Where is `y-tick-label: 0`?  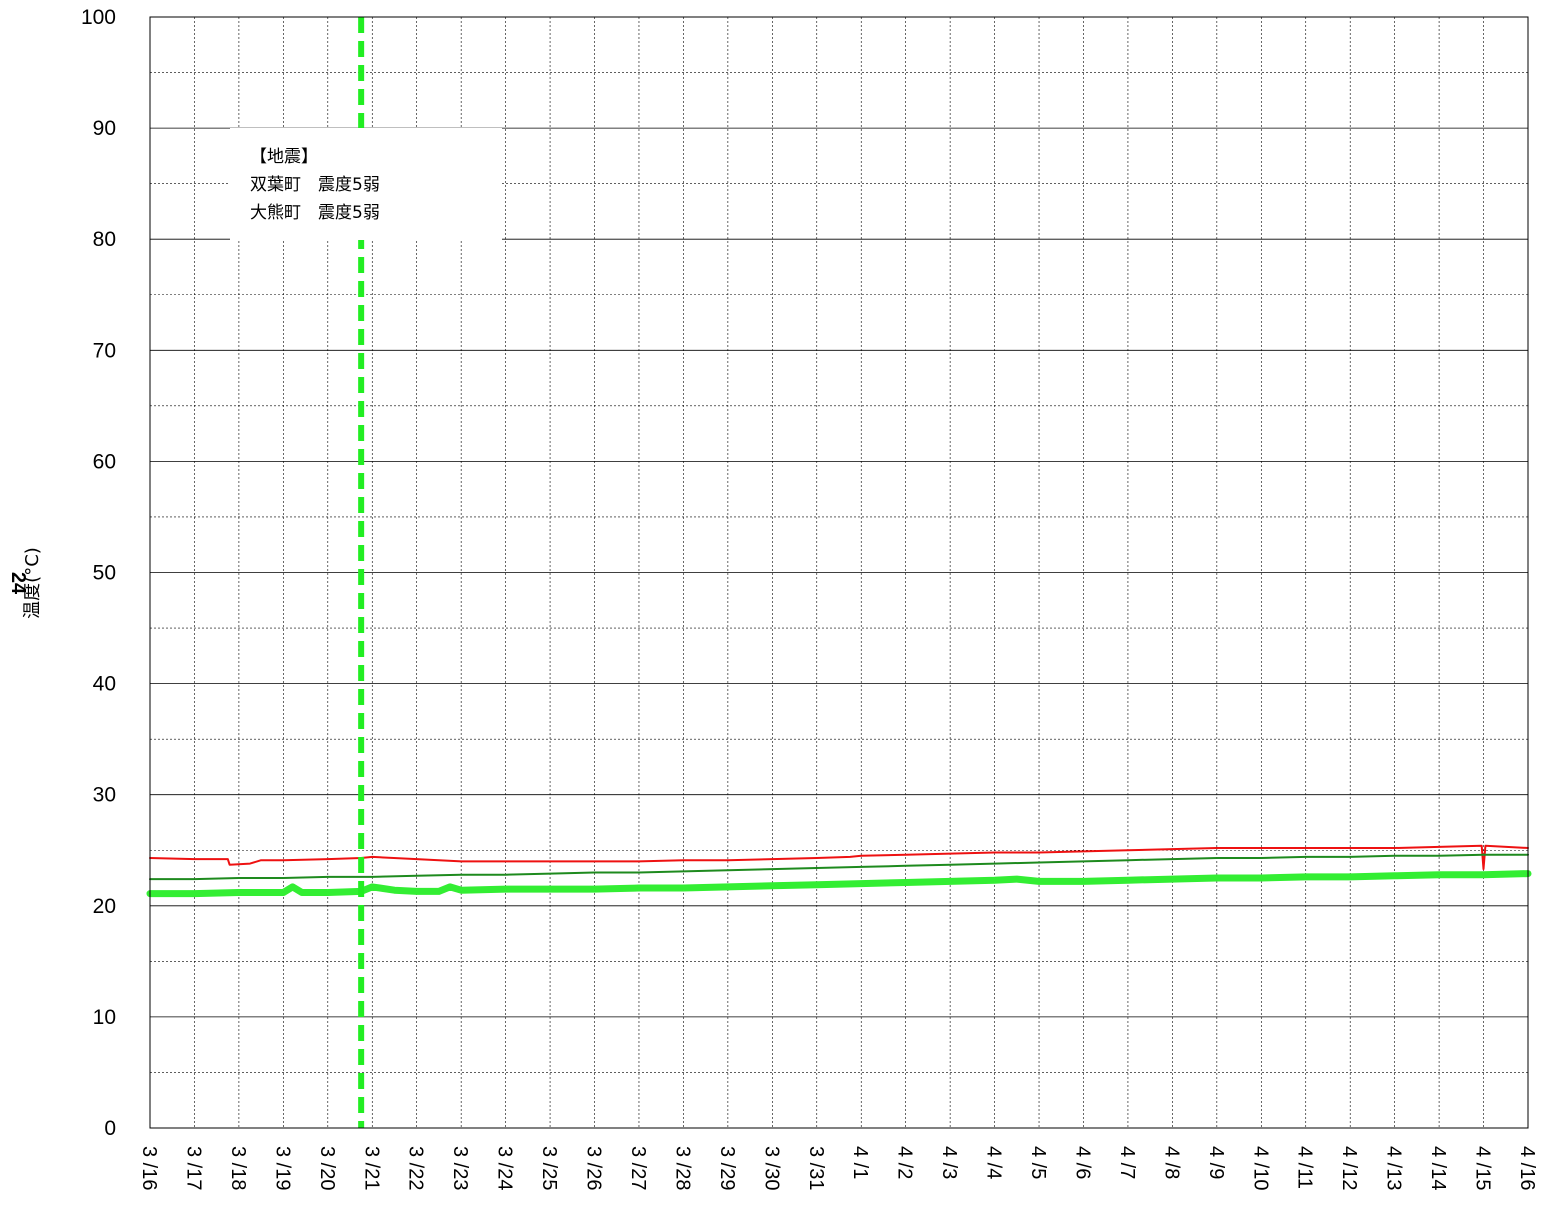
y-tick-label: 0 is located at coordinates (110, 1128).